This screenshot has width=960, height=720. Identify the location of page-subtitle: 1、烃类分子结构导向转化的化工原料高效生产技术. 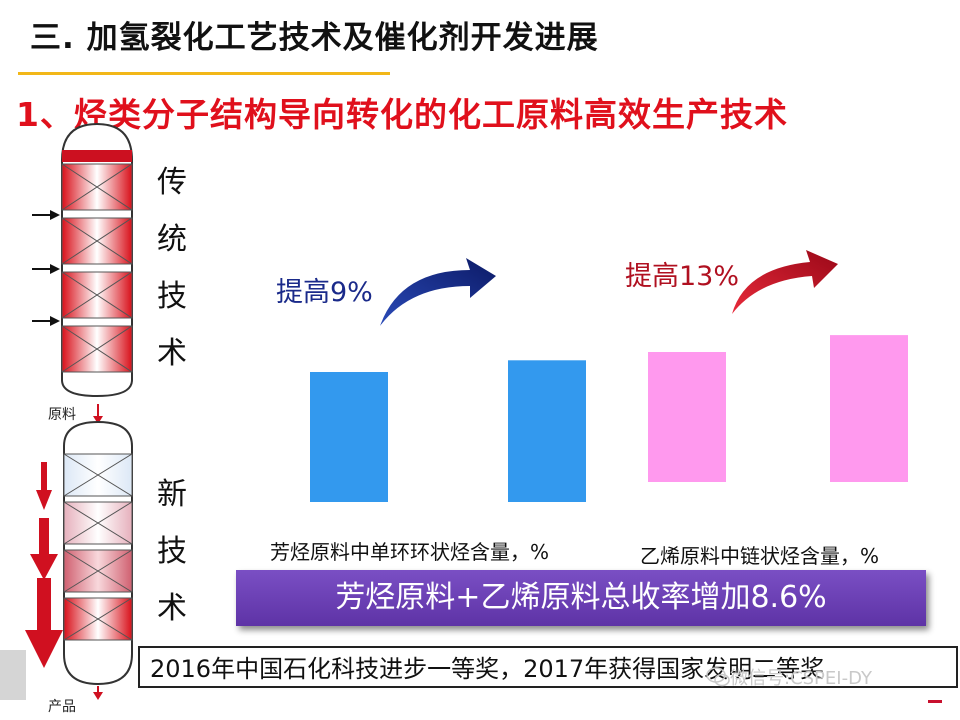
(402, 114).